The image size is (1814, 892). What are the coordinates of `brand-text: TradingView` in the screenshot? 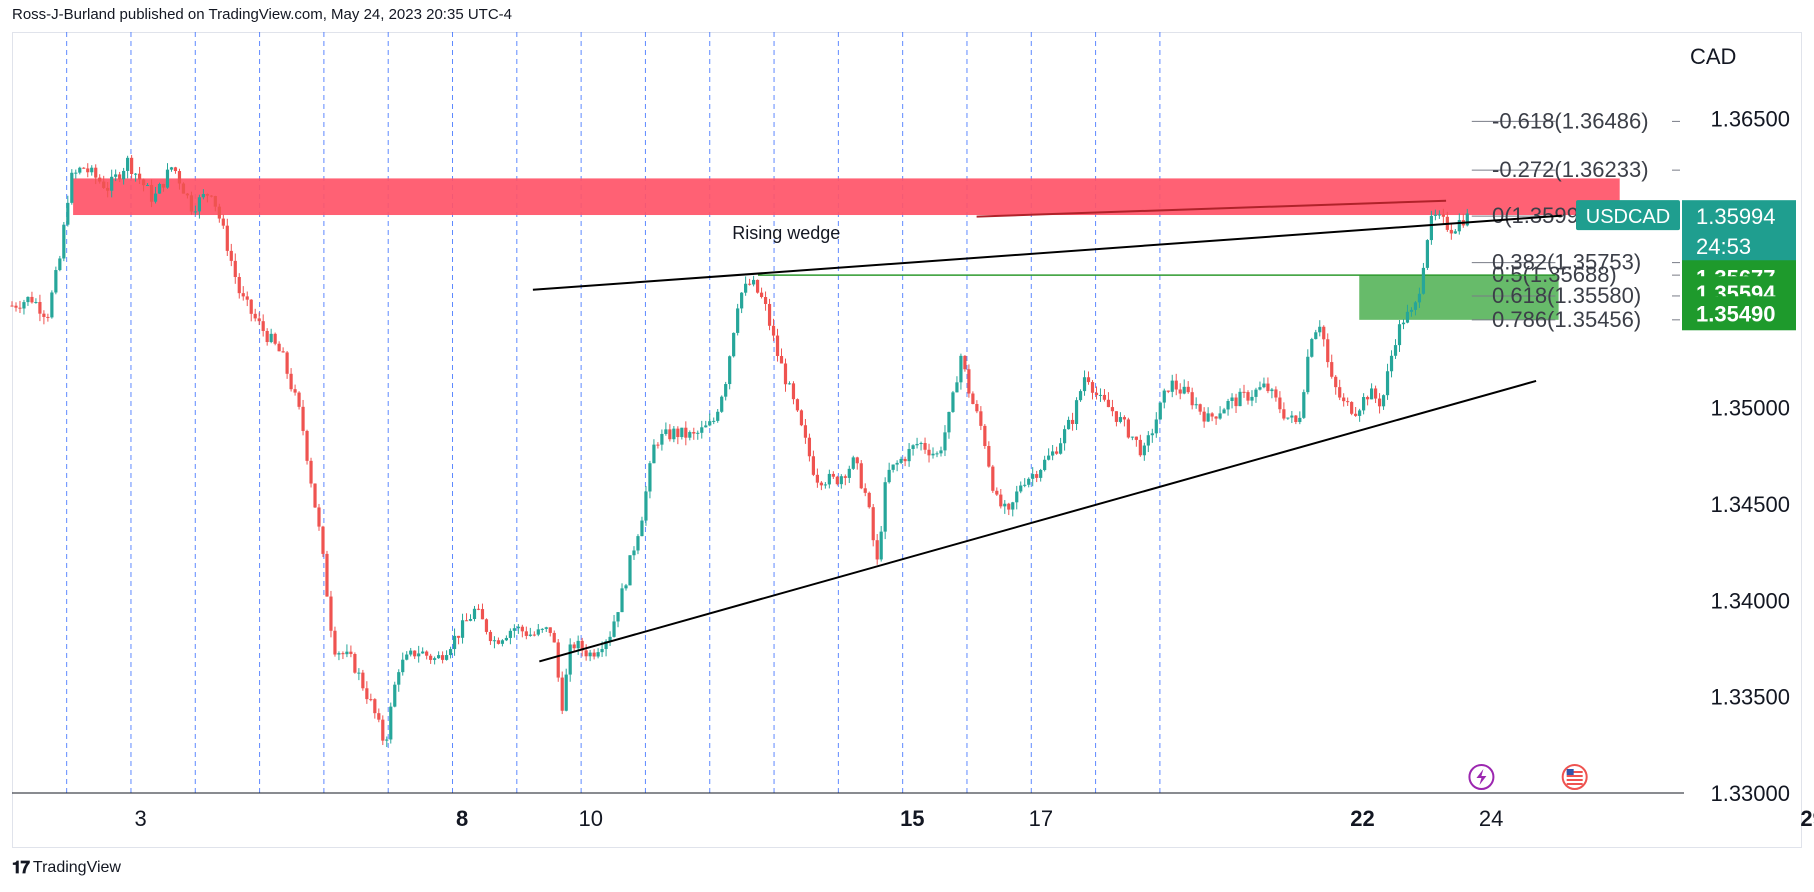 It's located at (76, 867).